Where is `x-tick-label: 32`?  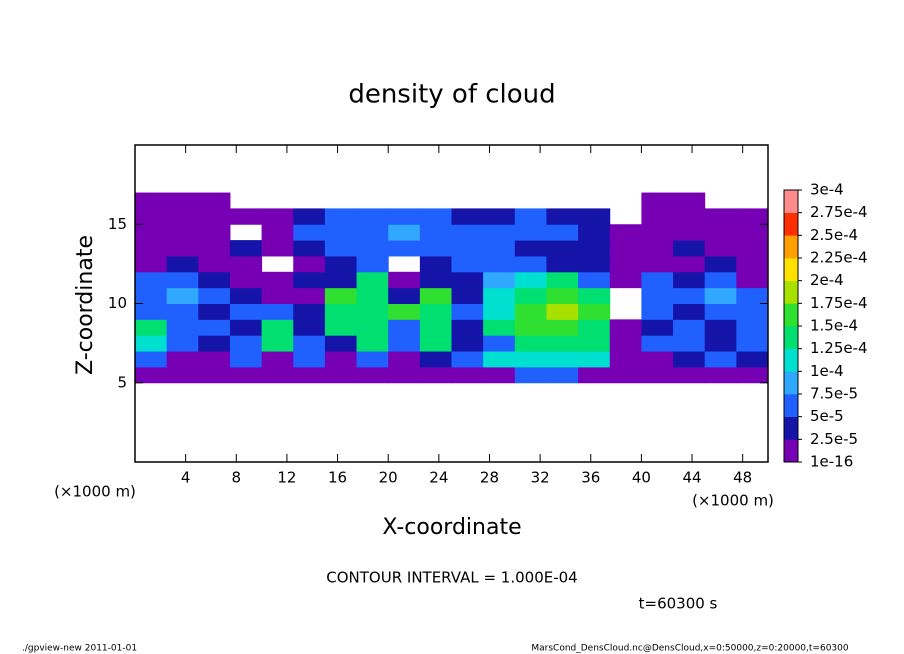
x-tick-label: 32 is located at coordinates (540, 478).